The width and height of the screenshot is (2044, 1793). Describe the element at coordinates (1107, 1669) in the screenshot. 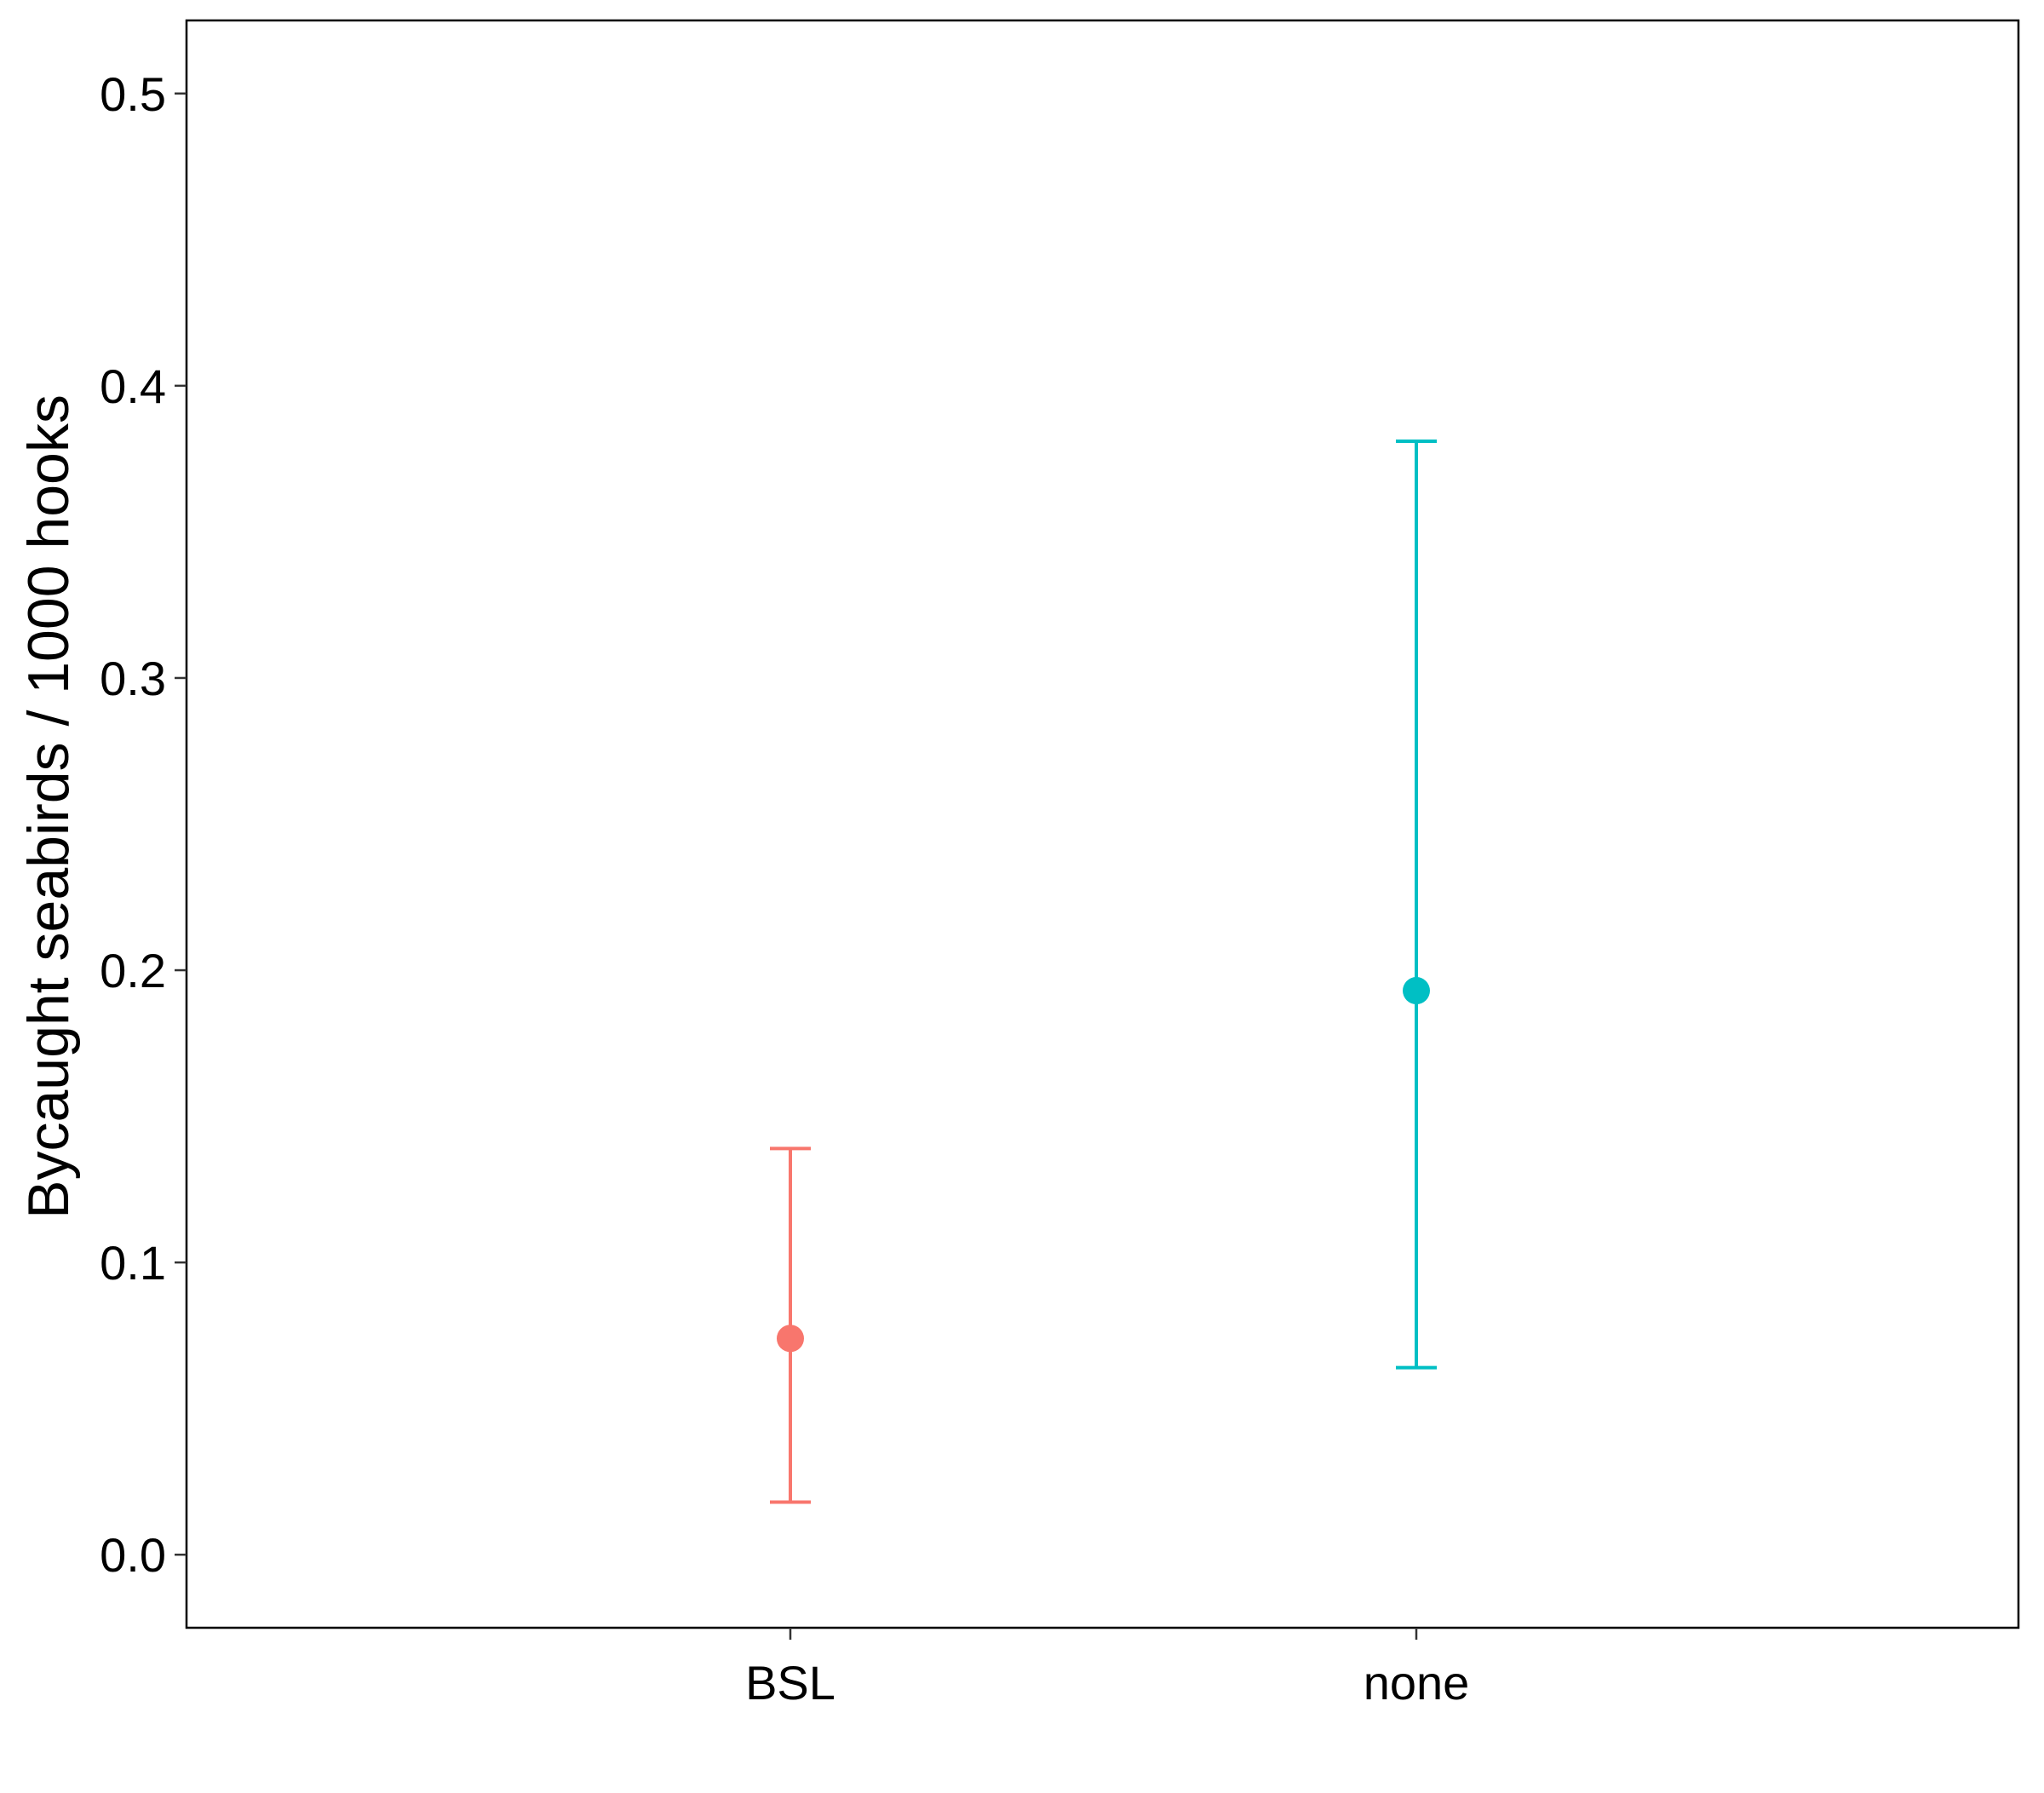

I see `x-axis: BSL none` at that location.